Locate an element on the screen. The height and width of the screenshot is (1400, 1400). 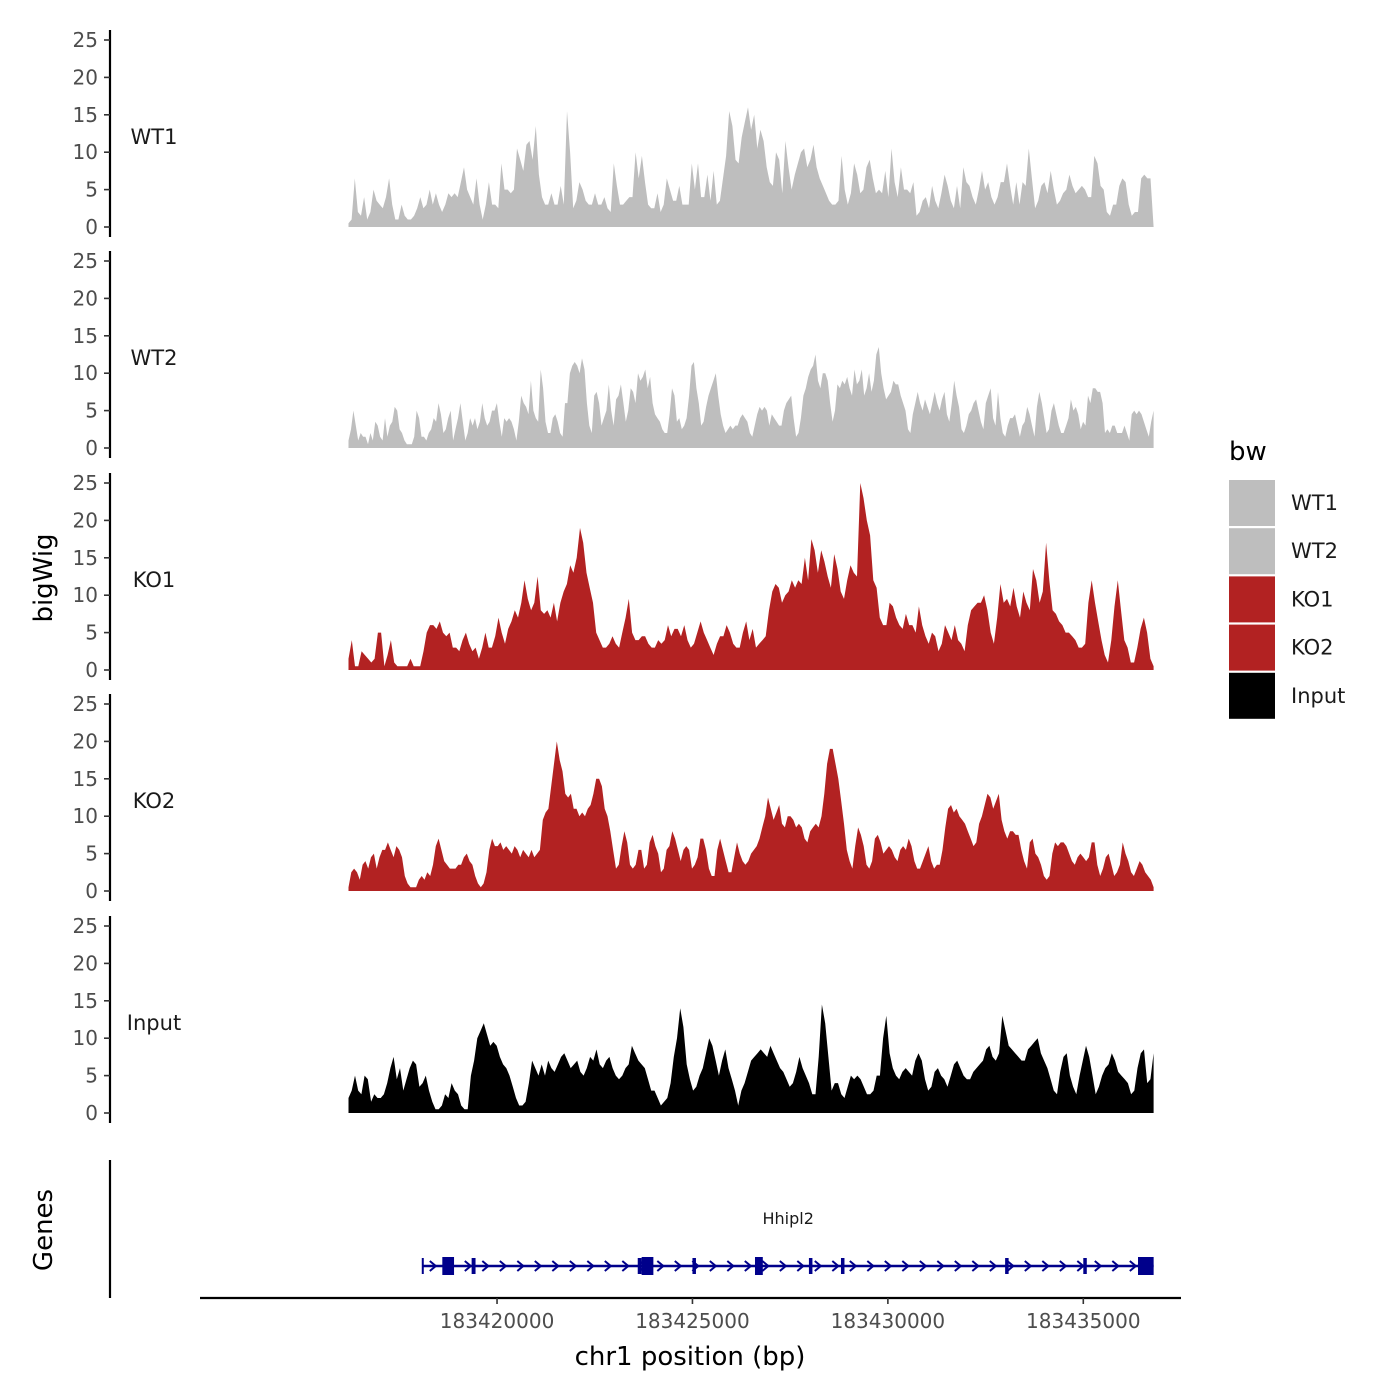
legend-label-input: Input is located at coordinates (1318, 696).